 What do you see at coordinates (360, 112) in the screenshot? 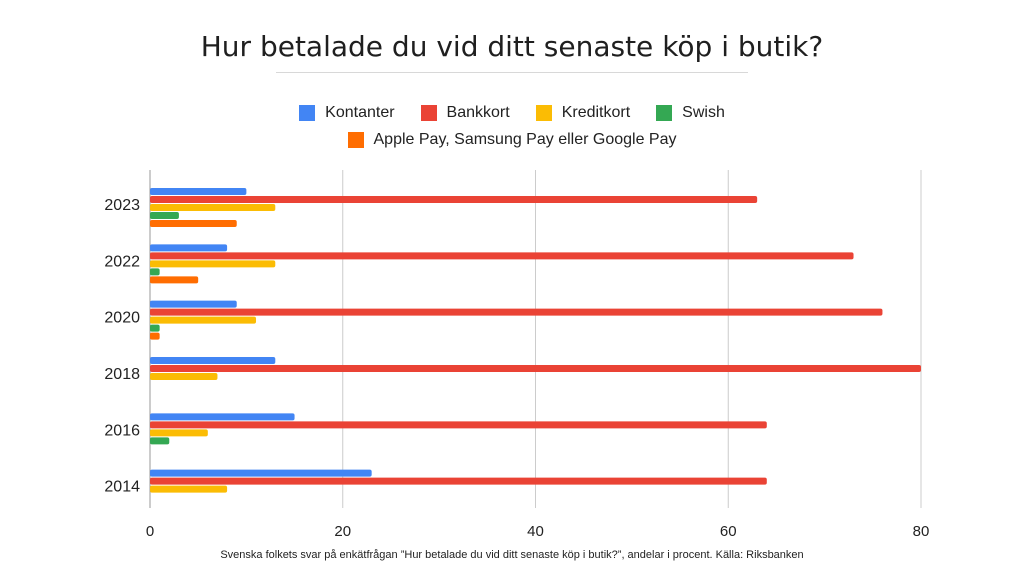
I see `legend-label-kontanter: Kontanter` at bounding box center [360, 112].